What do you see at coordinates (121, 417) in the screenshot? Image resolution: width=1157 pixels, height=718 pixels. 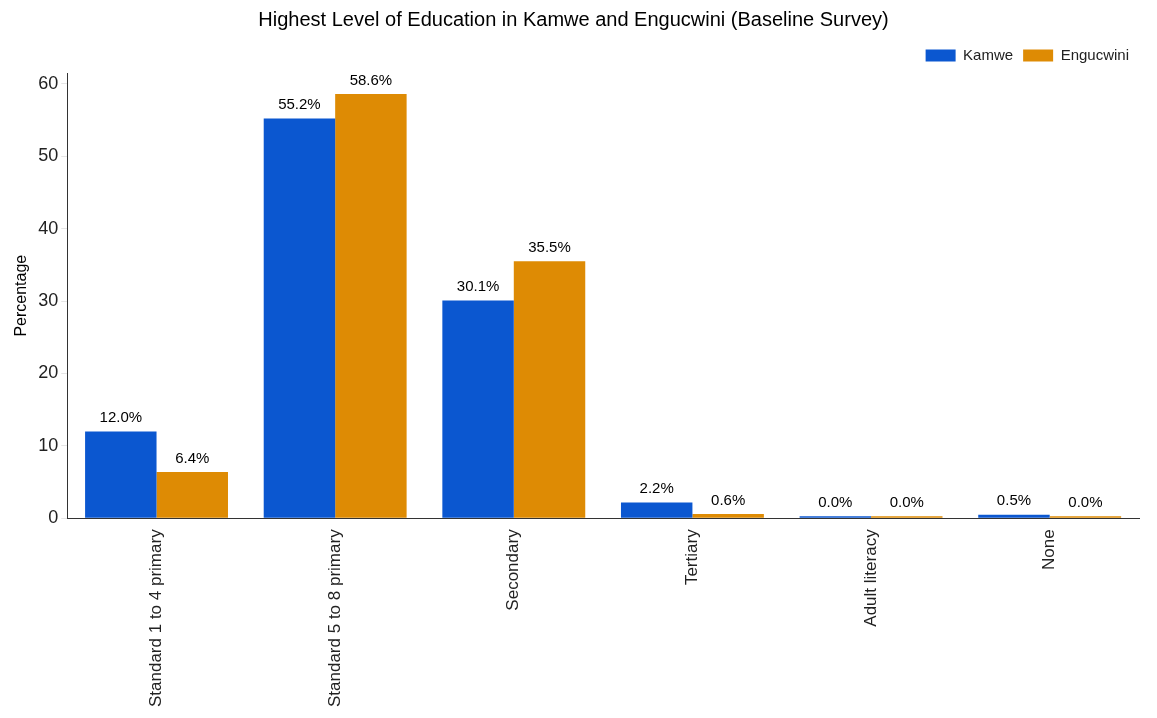 I see `data-label: 12.0%` at bounding box center [121, 417].